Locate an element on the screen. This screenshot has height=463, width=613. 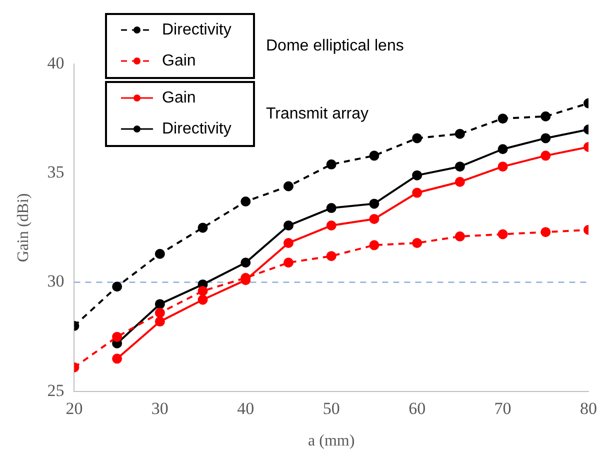
annotation: Transmit array is located at coordinates (317, 113).